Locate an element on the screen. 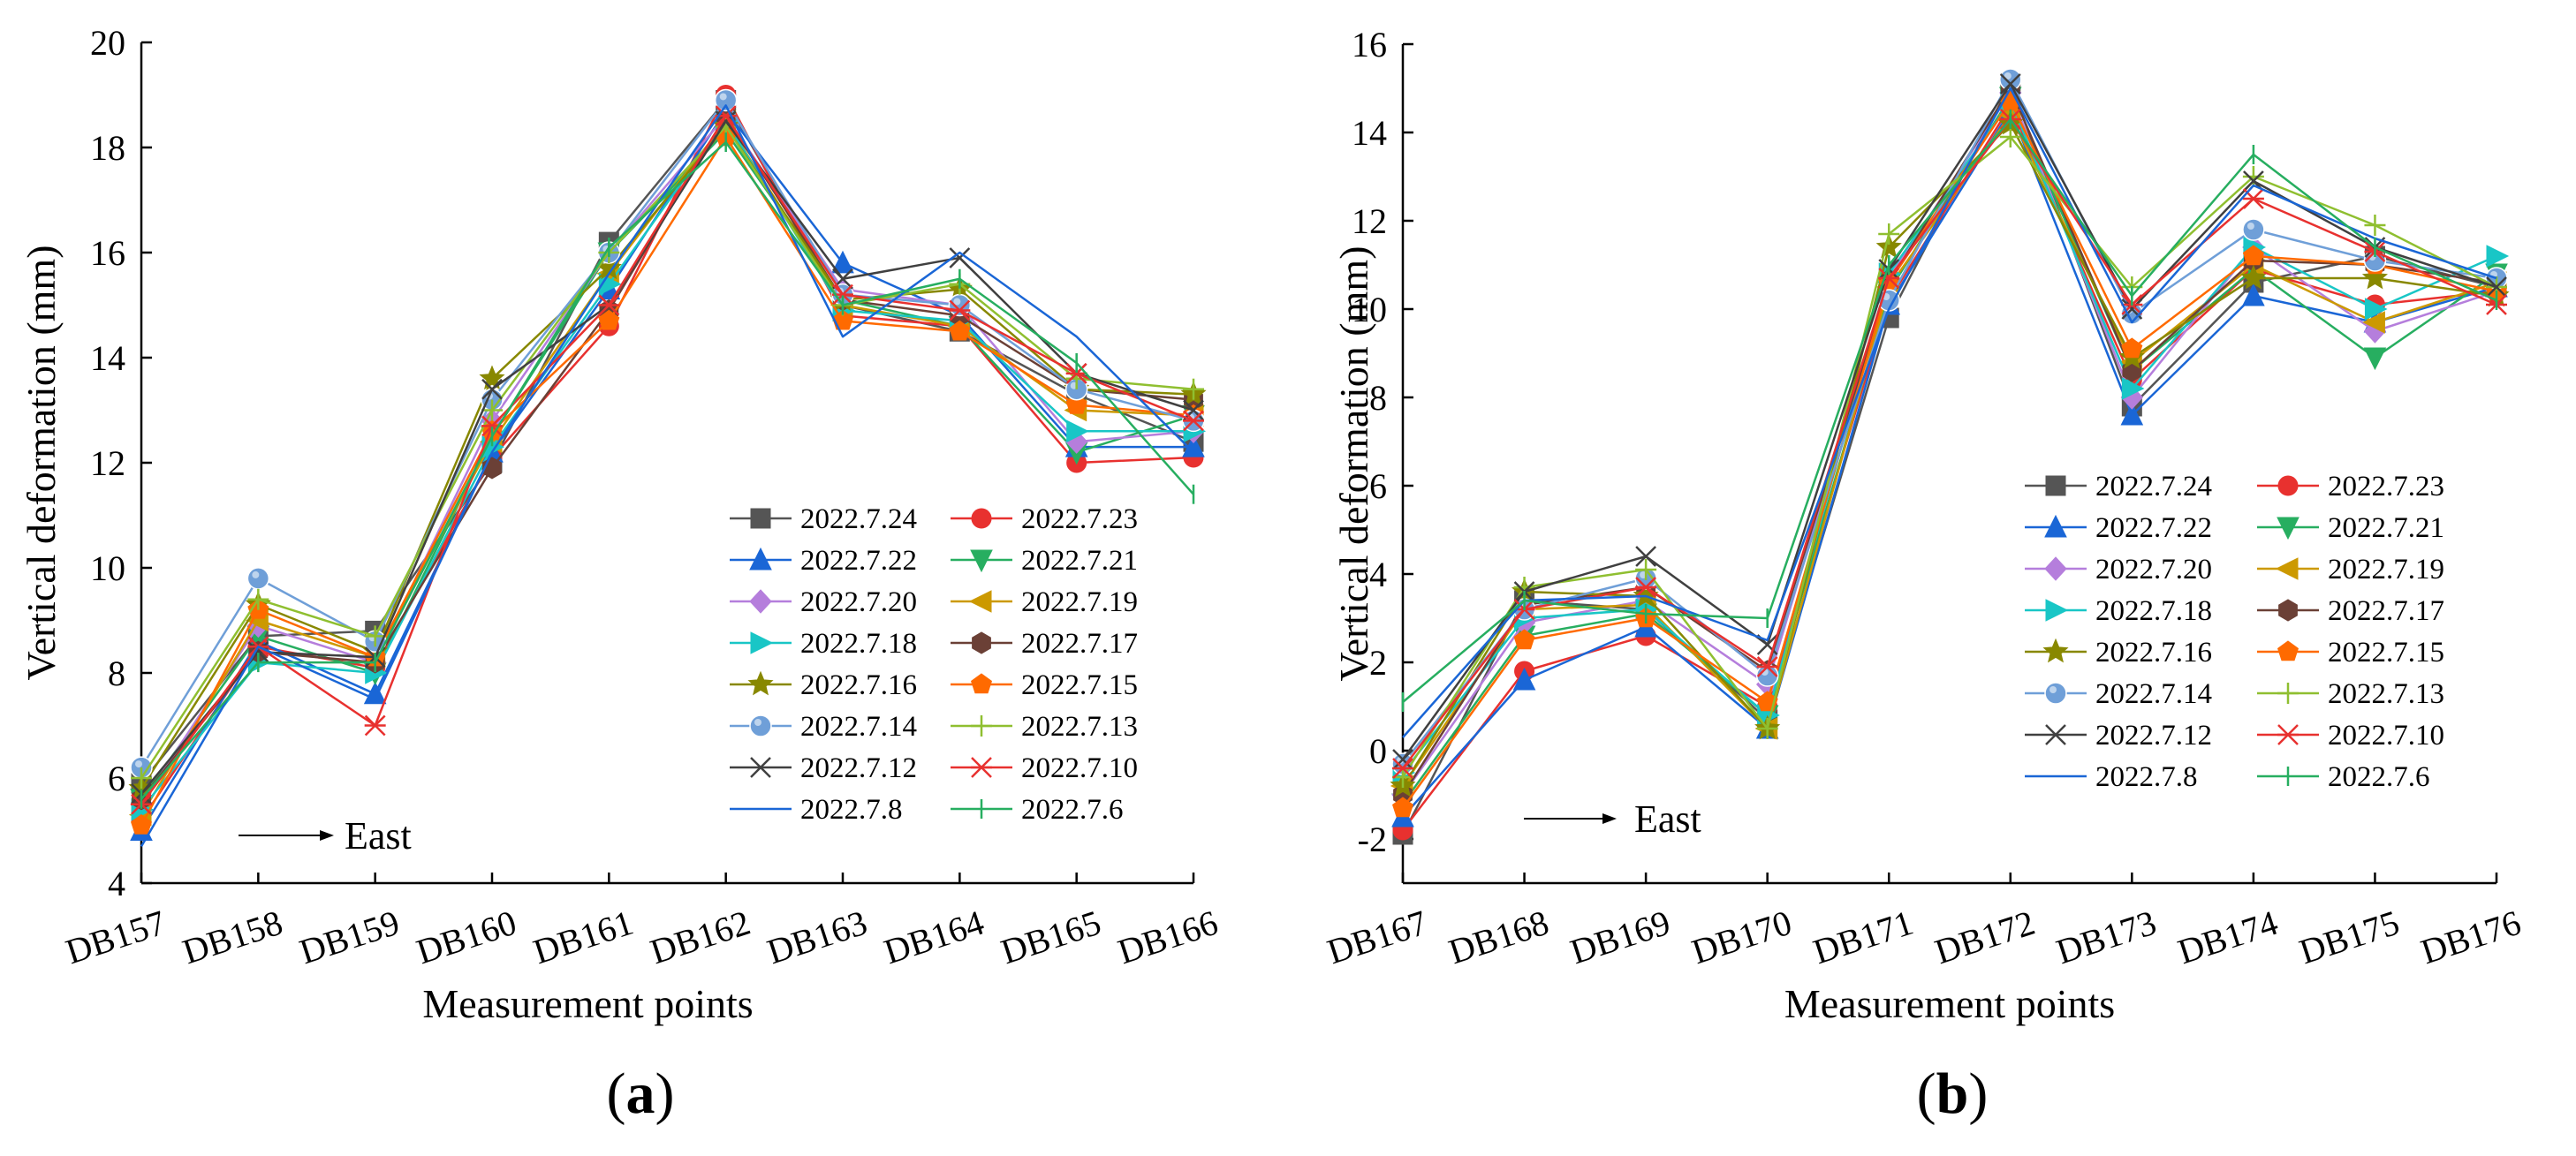 The width and height of the screenshot is (2576, 1156). panel-label-letter: a is located at coordinates (641, 1094).